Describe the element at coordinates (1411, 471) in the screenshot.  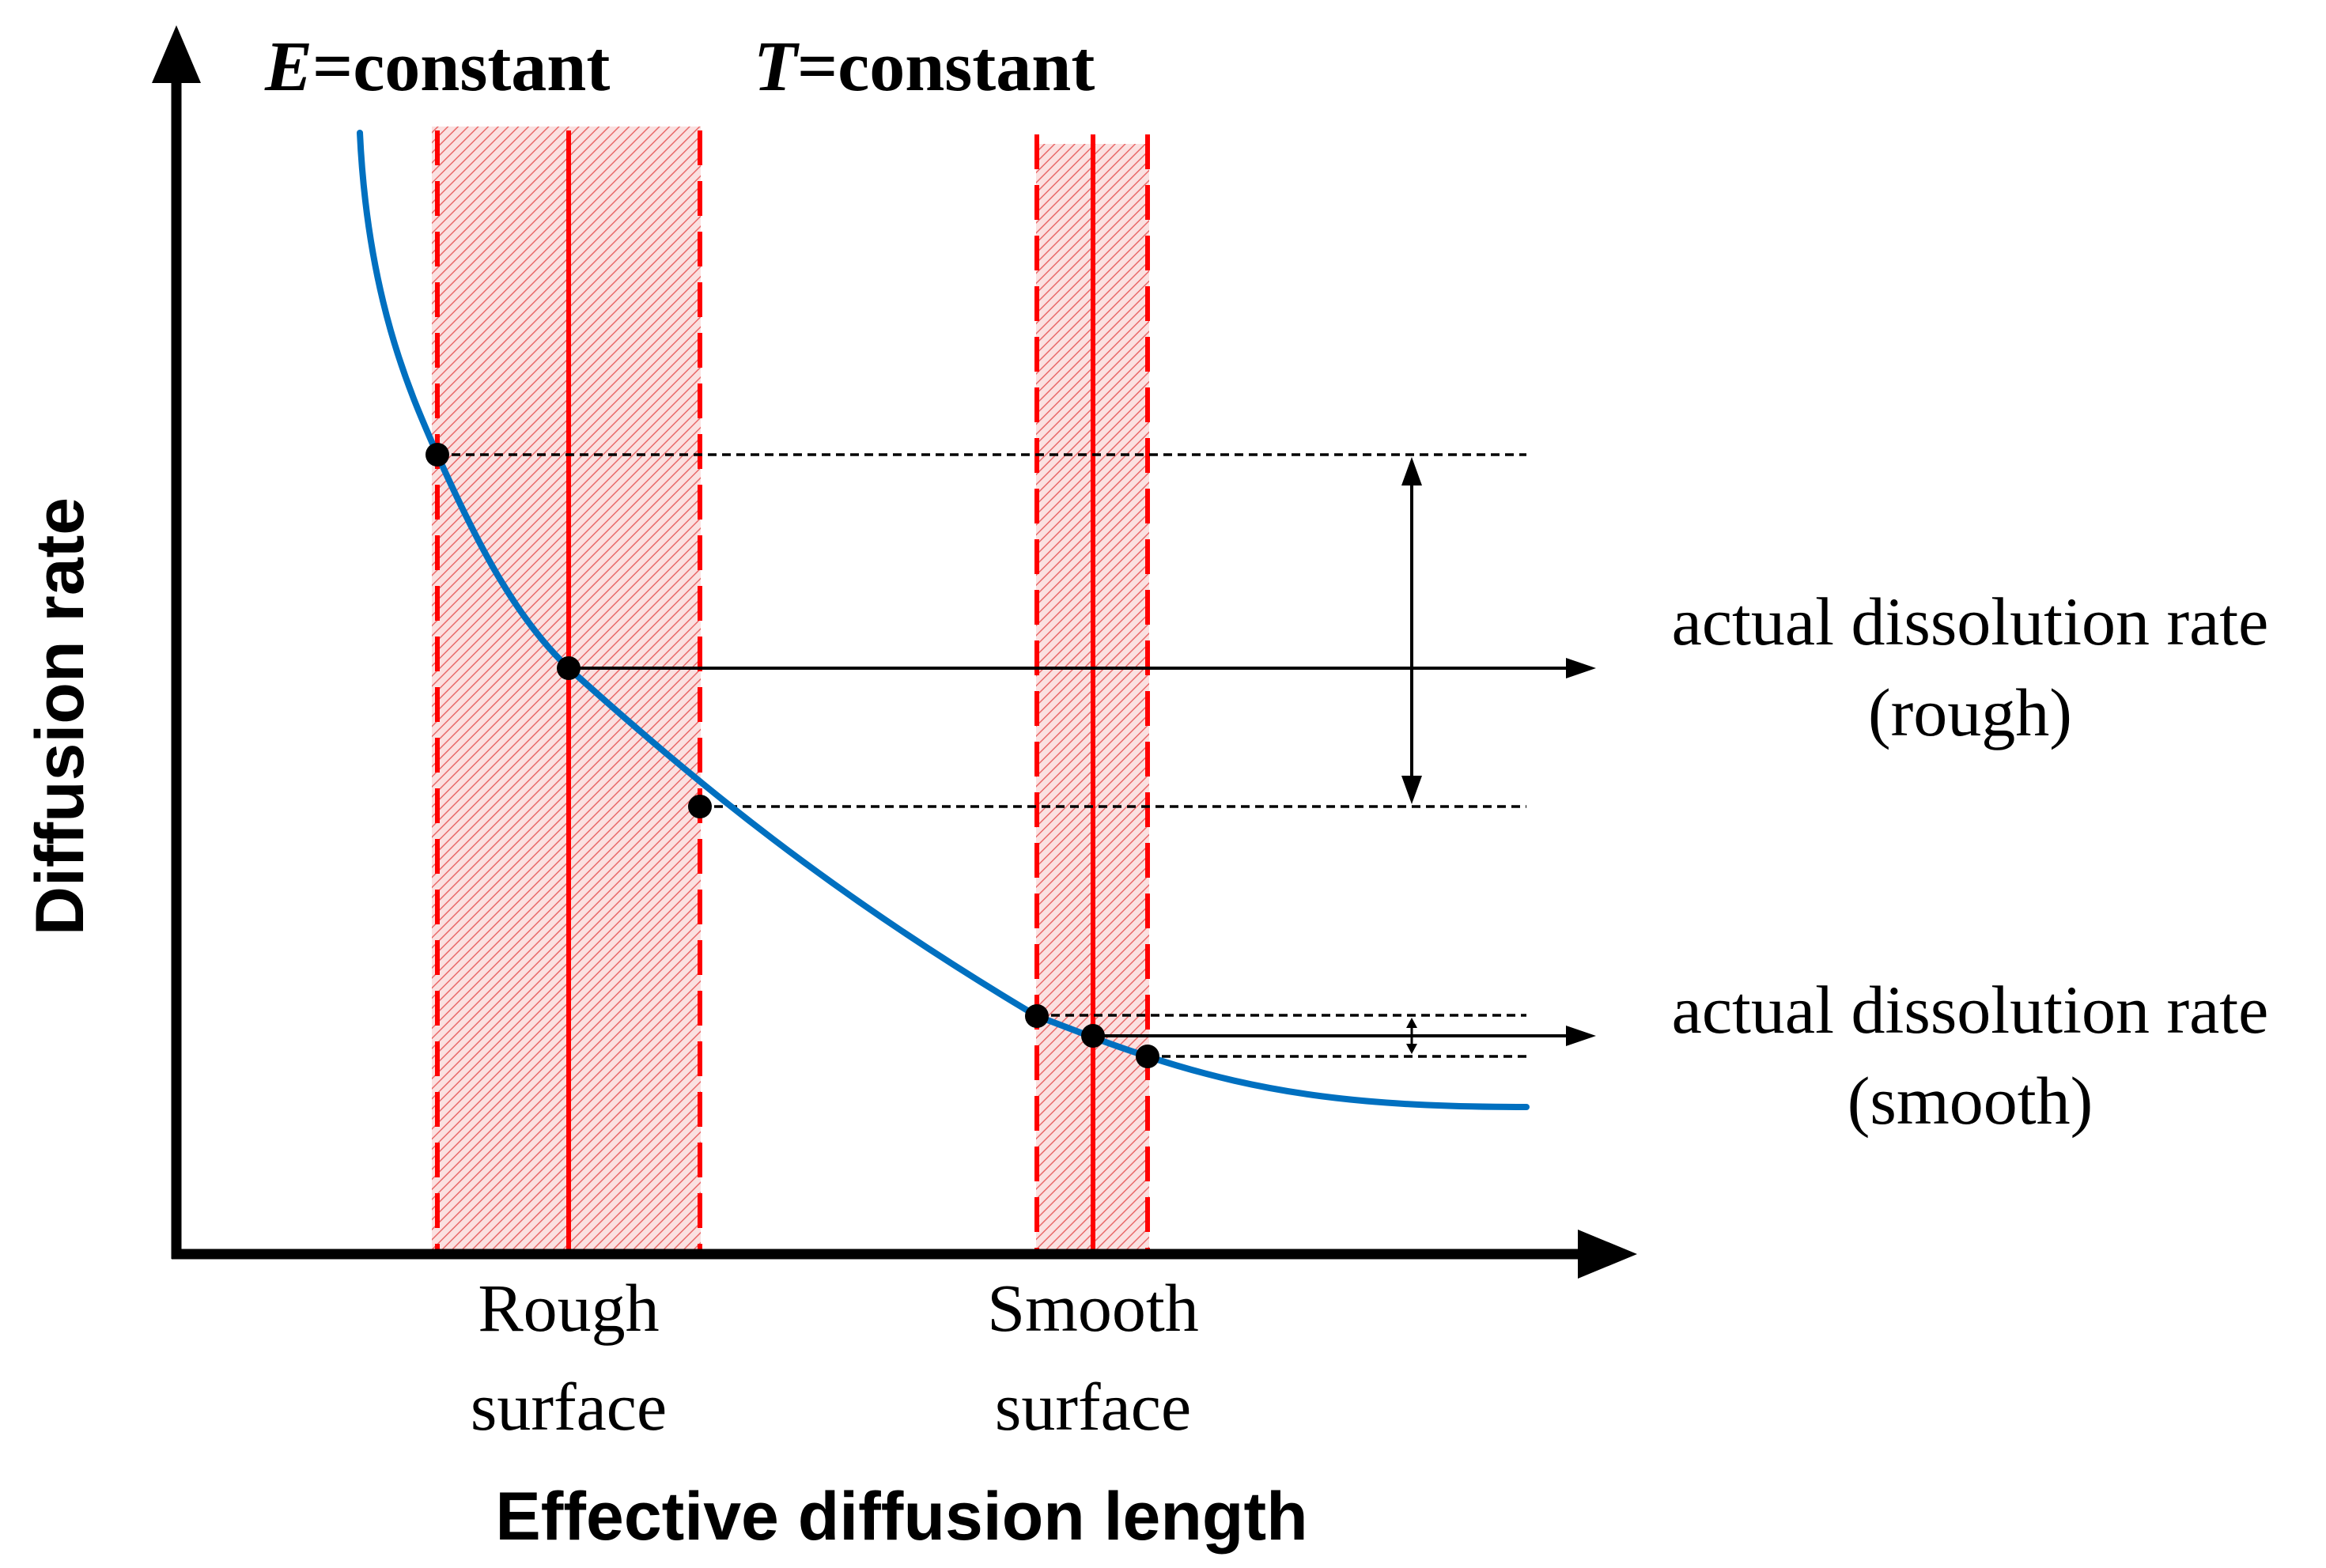
I see `rough-range-head-top` at that location.